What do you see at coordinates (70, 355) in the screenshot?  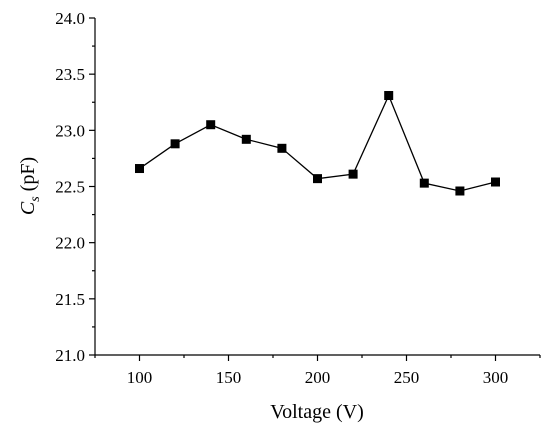 I see `y-tick-label: 21.0` at bounding box center [70, 355].